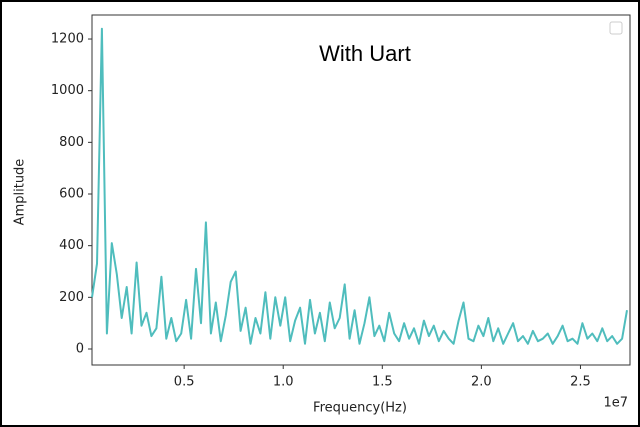 The width and height of the screenshot is (640, 427). I want to click on y-tick-label: 800, so click(71, 142).